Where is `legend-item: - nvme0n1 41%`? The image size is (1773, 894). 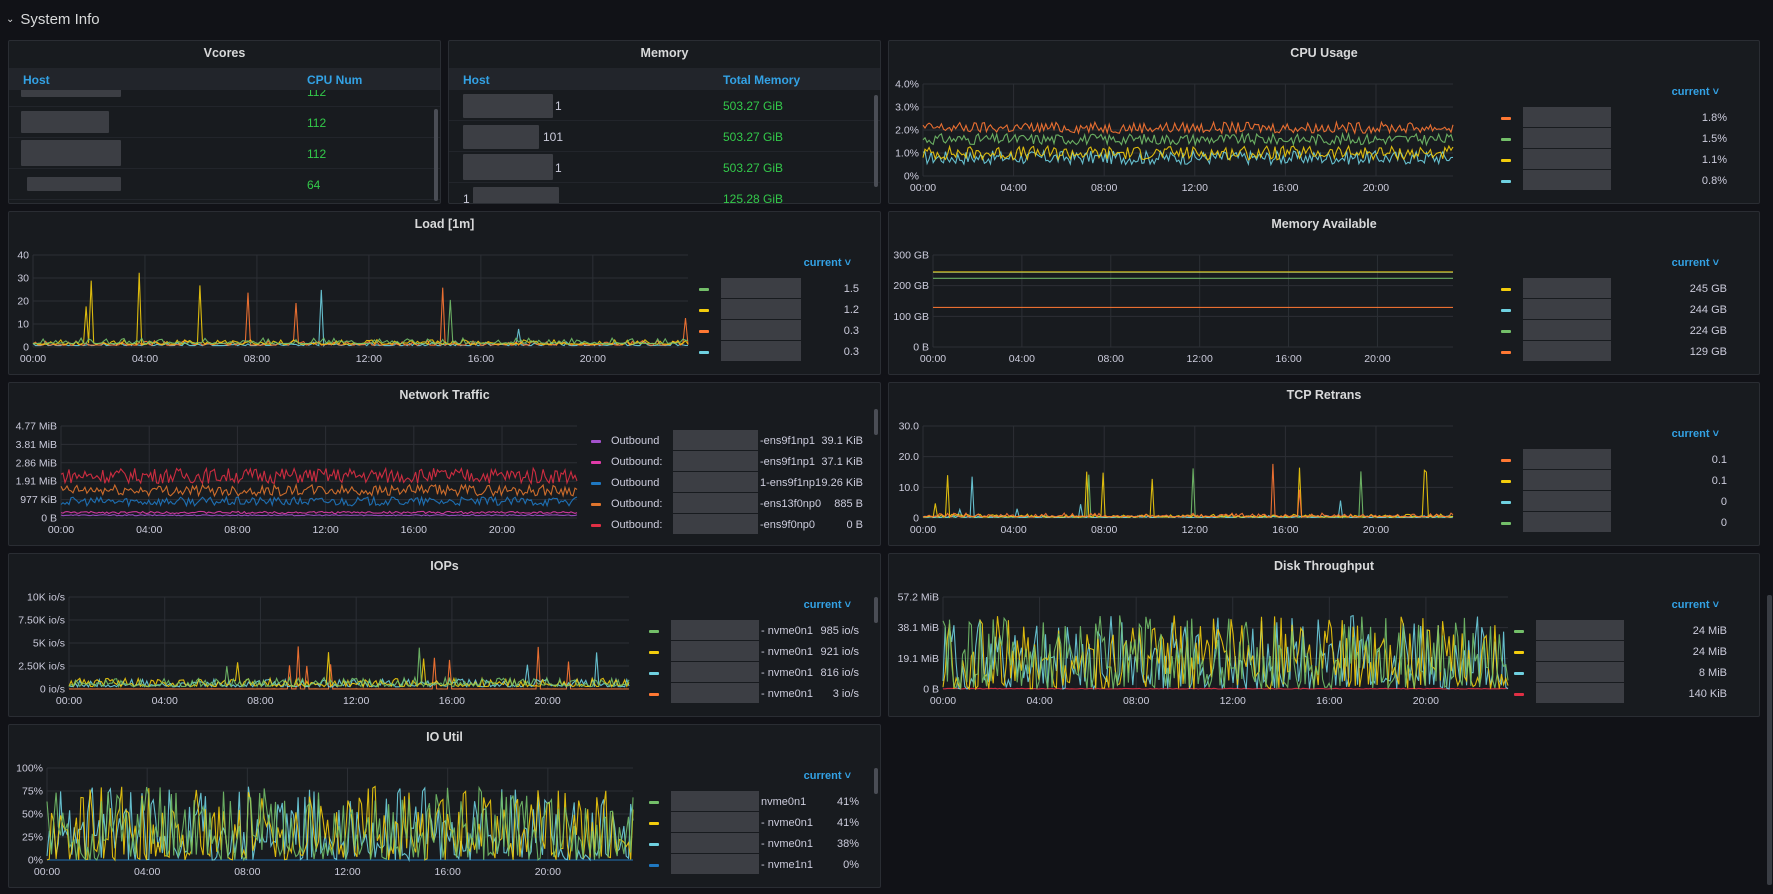 legend-item: - nvme0n1 41% is located at coordinates (760, 822).